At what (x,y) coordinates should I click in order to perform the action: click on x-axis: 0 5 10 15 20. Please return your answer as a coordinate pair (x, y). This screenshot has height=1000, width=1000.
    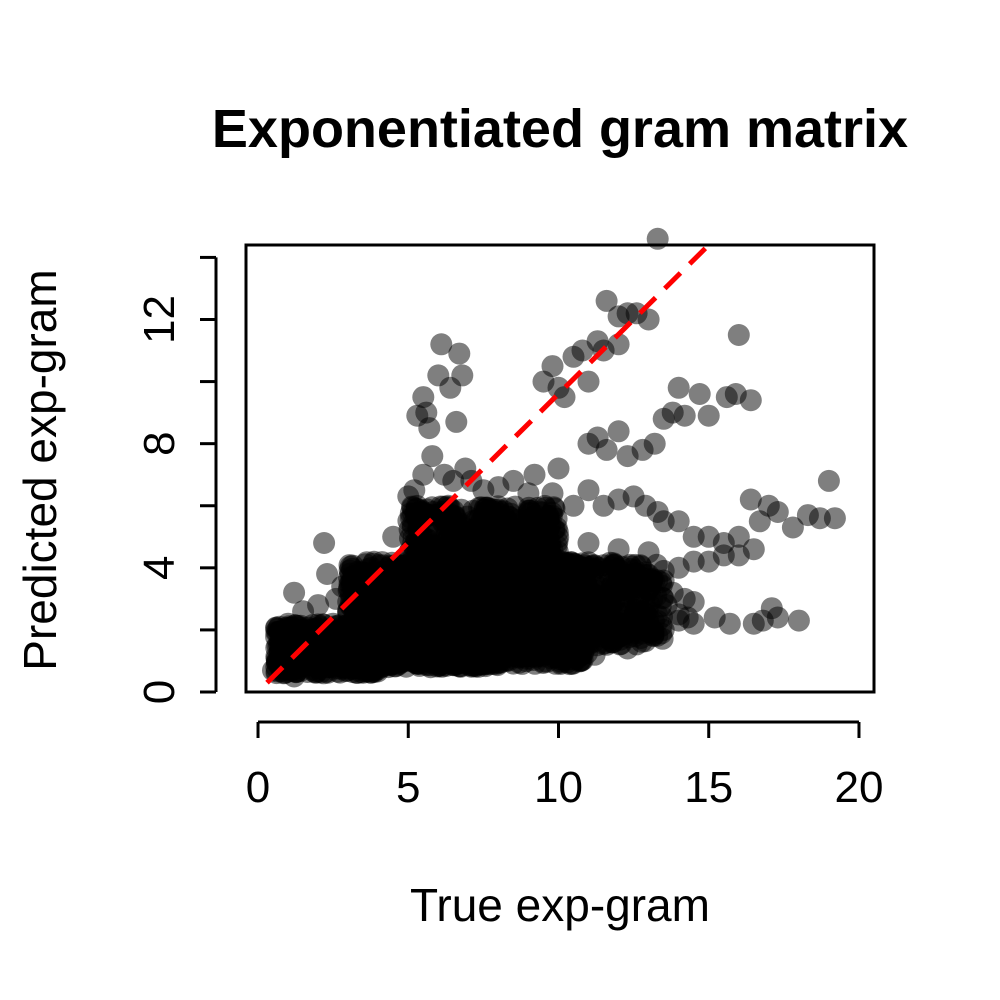
    Looking at the image, I should click on (564, 766).